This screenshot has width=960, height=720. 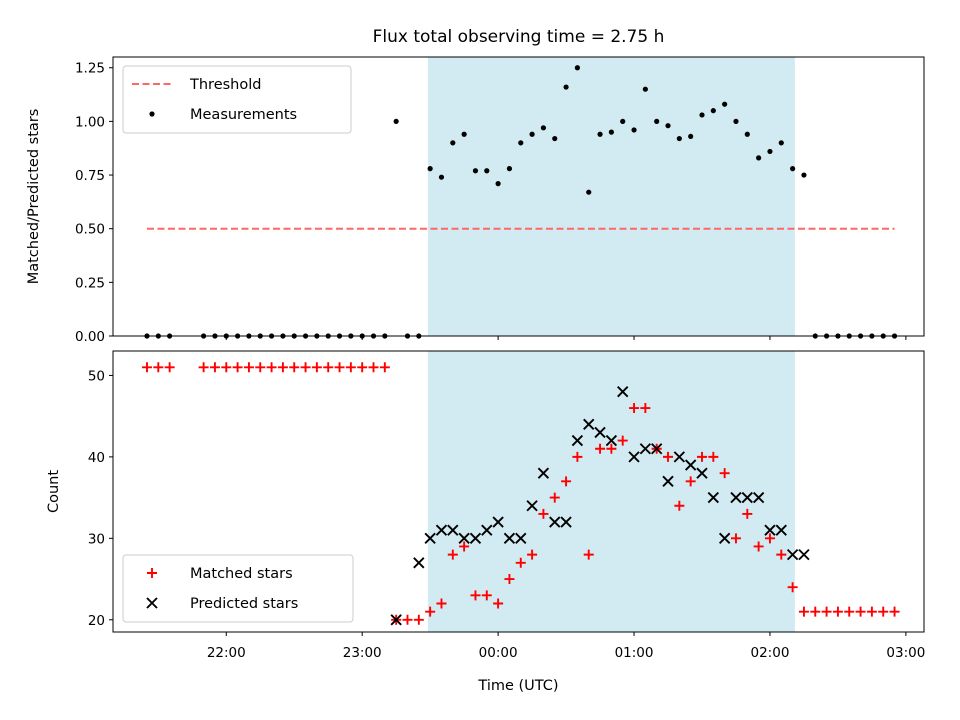 I want to click on legend-frame, so click(x=237, y=99).